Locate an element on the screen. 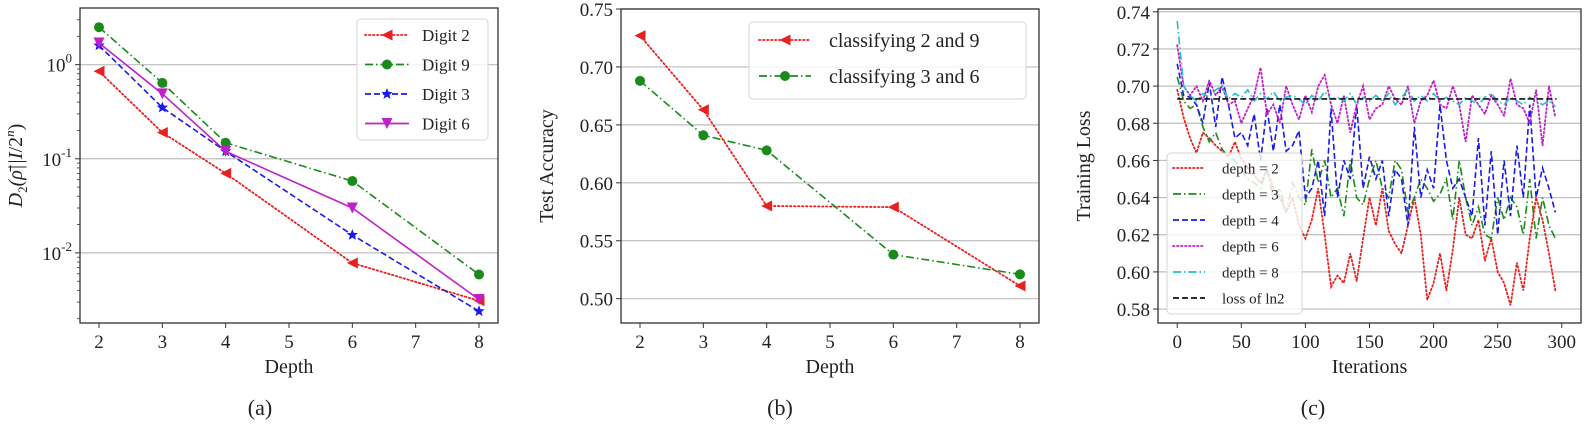 Image resolution: width=1586 pixels, height=433 pixels. y-axis-label: Test Accuracy is located at coordinates (547, 166).